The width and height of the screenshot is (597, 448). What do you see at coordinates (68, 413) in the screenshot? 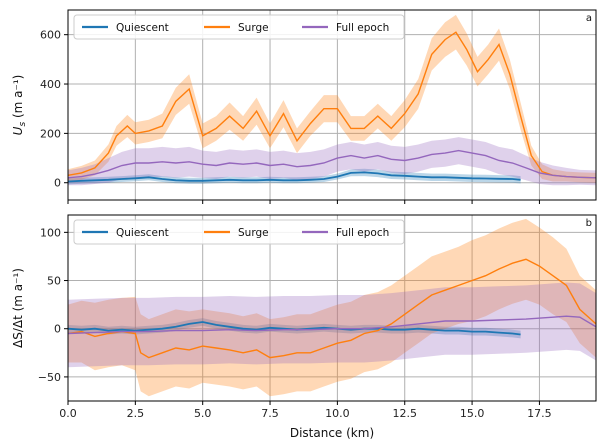
I see `panel-b-xtick-label: 0.0` at bounding box center [68, 413].